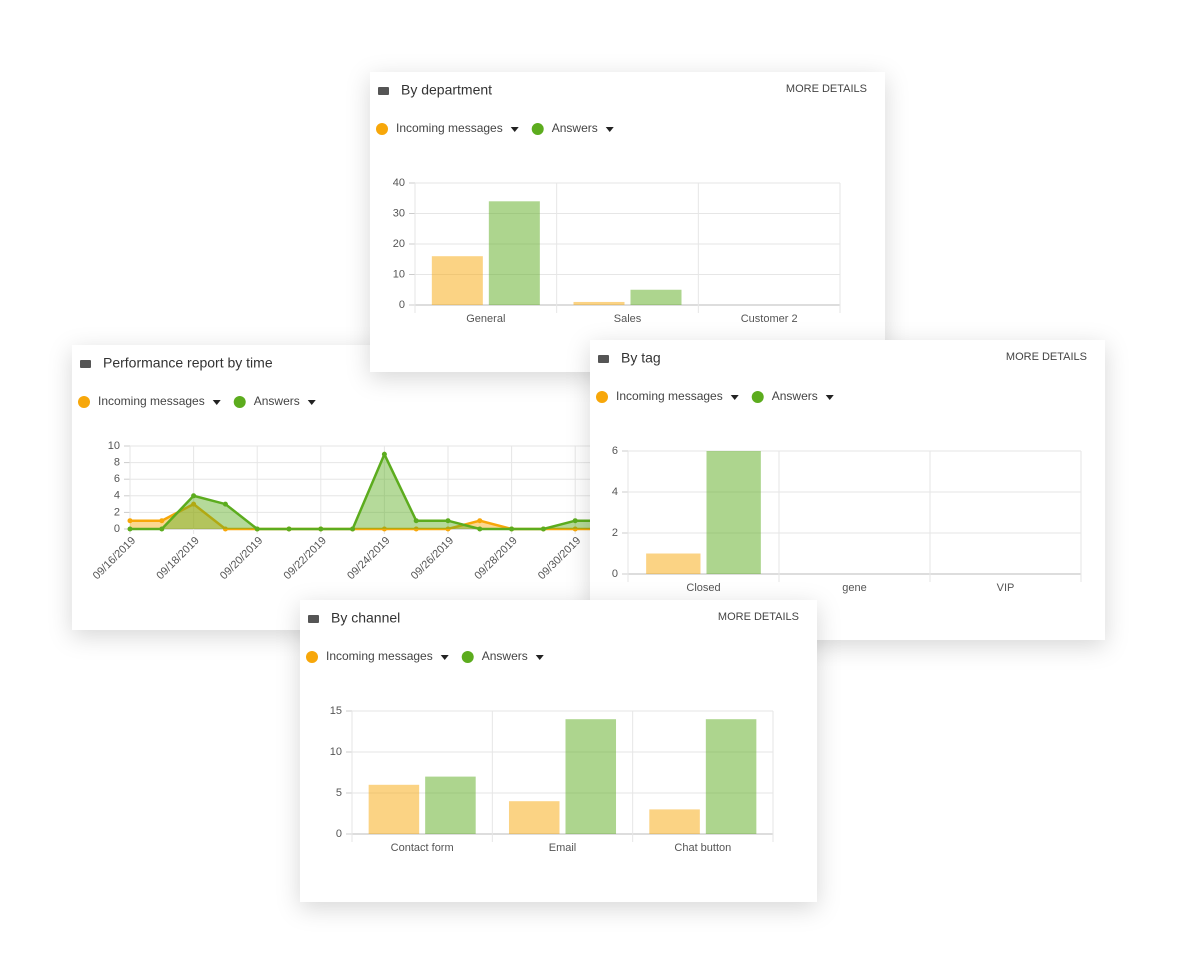 This screenshot has height=974, width=1180. Describe the element at coordinates (399, 183) in the screenshot. I see `y-tick-label: 40` at that location.